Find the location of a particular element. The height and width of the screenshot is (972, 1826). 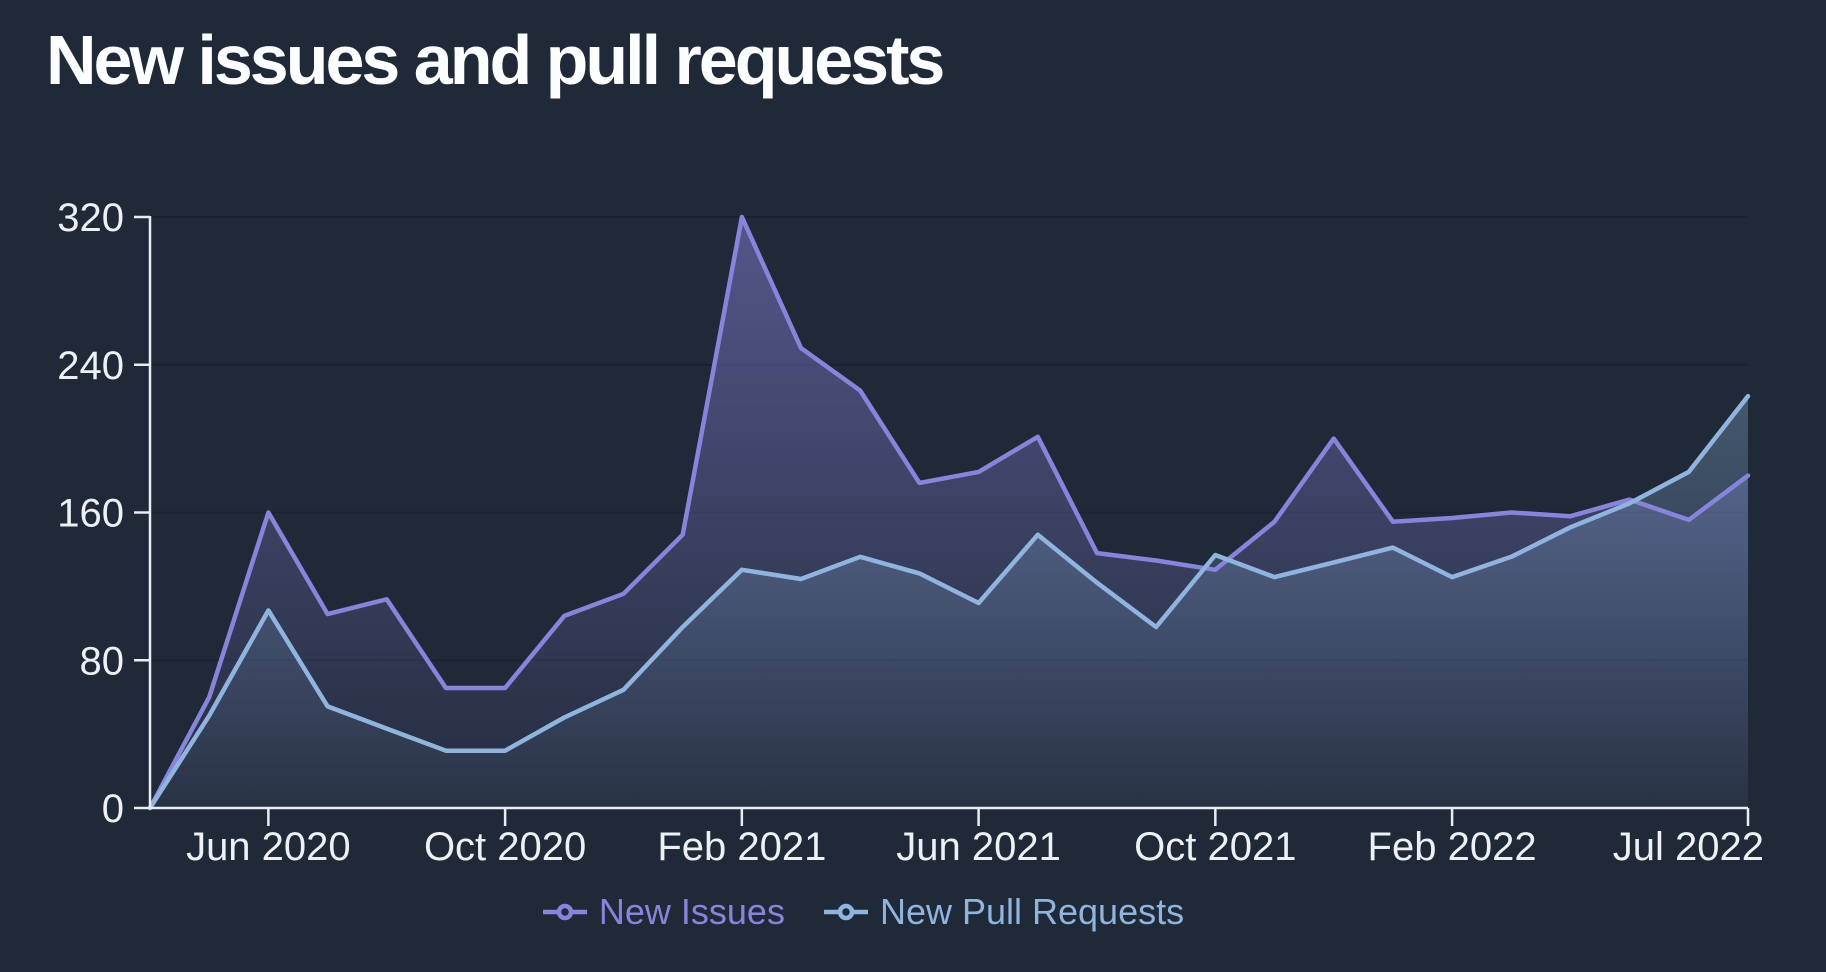

x-tick-label-jul-2022: Jul 2022 is located at coordinates (1688, 847).